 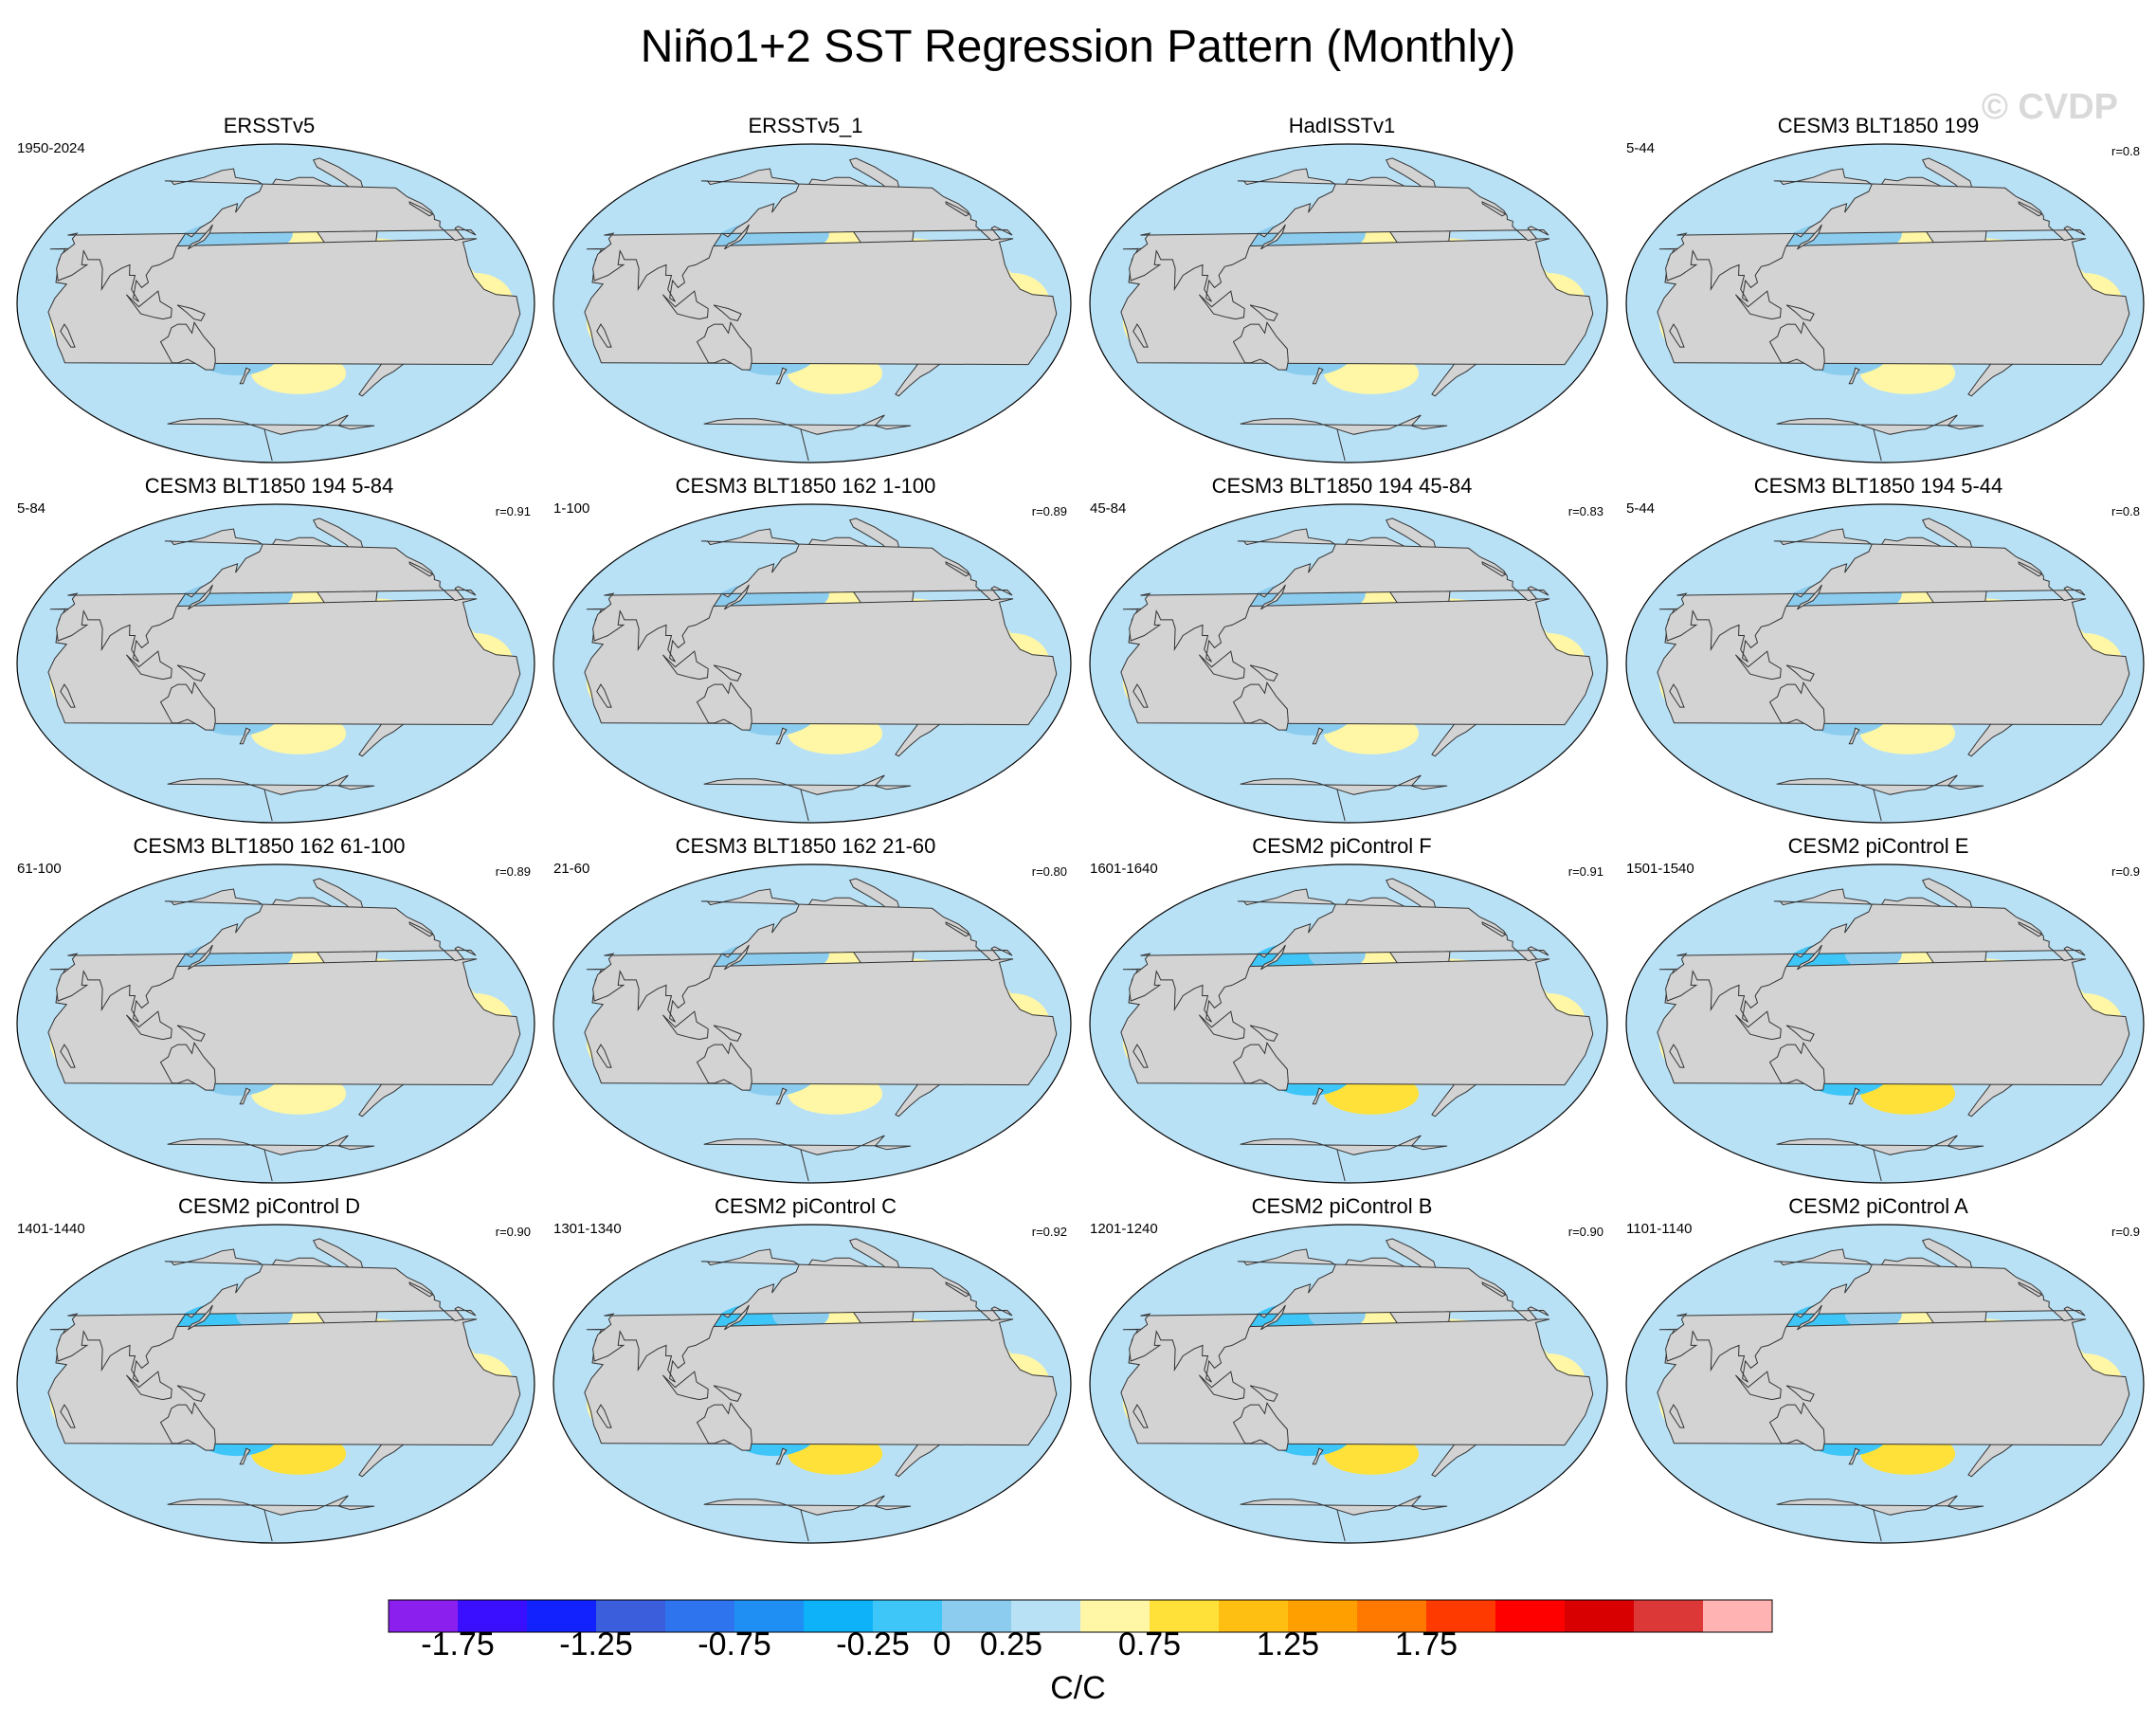 I want to click on panel-title: ERSSTv5, so click(x=269, y=125).